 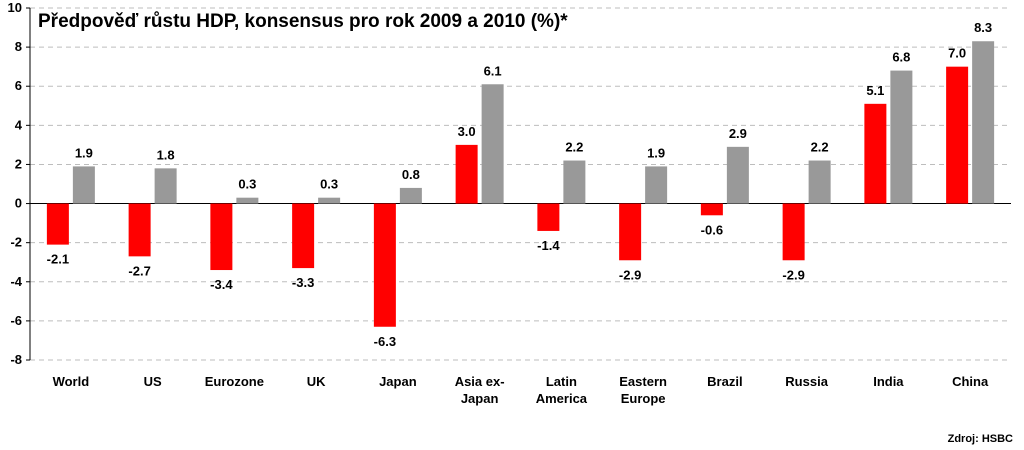 What do you see at coordinates (901, 57) in the screenshot?
I see `data-label: 6.8` at bounding box center [901, 57].